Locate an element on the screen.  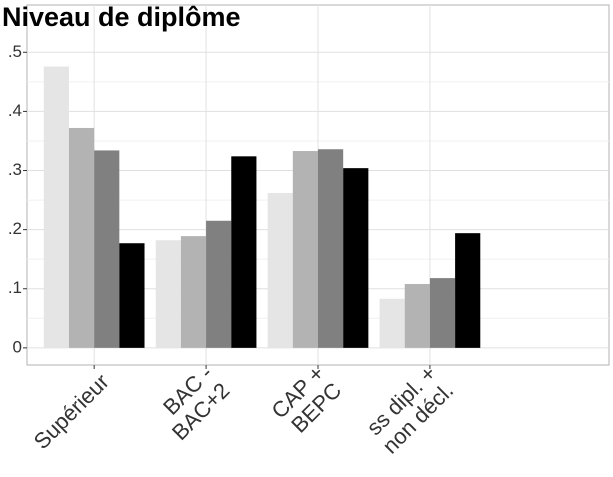
x-tick-label: BAC -BAC+2 is located at coordinates (192, 402).